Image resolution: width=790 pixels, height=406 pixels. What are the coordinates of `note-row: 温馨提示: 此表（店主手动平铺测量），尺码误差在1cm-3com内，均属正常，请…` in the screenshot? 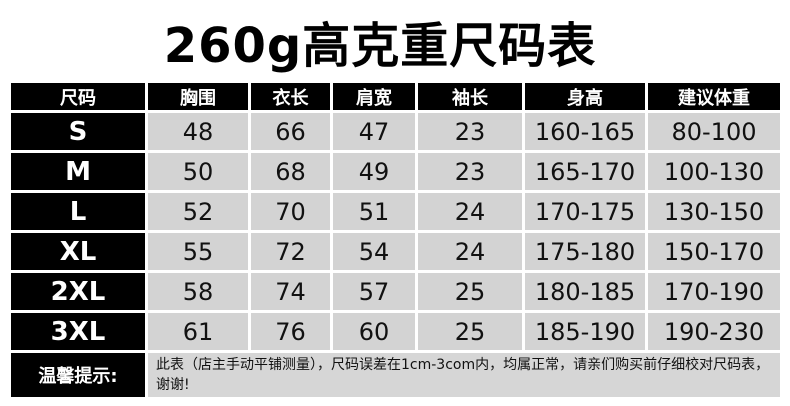 It's located at (395, 375).